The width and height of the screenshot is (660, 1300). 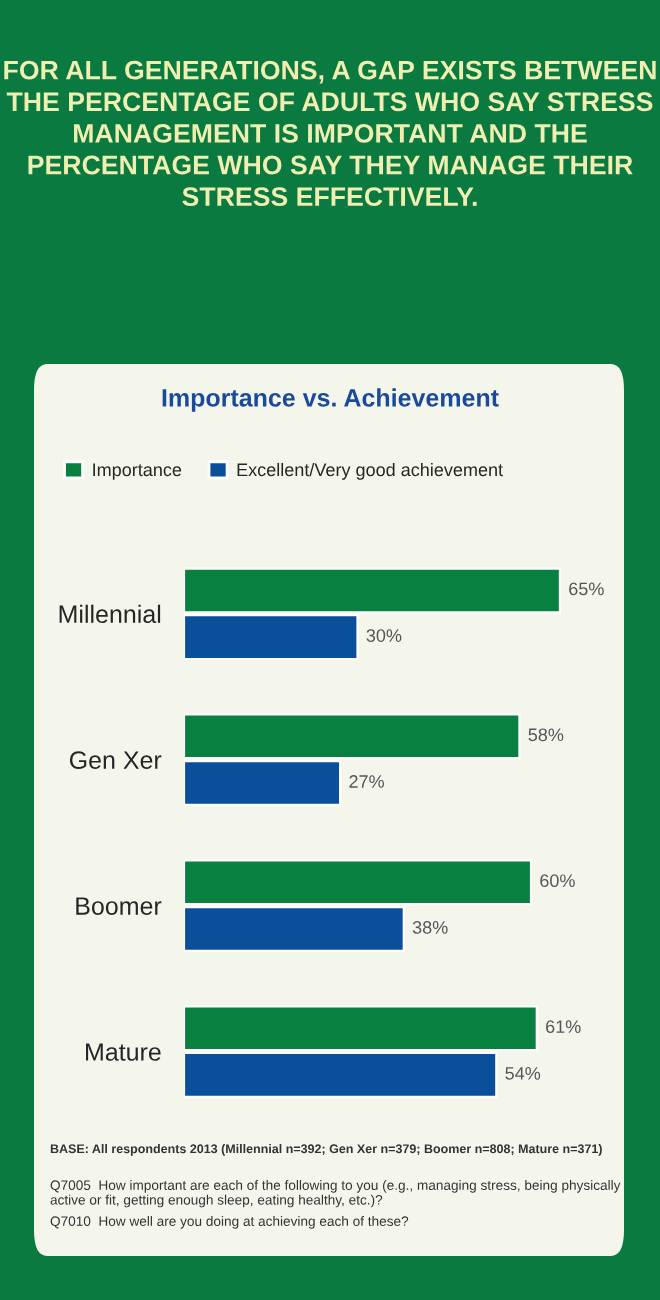 What do you see at coordinates (110, 614) in the screenshot?
I see `y-tick-label: Millennial` at bounding box center [110, 614].